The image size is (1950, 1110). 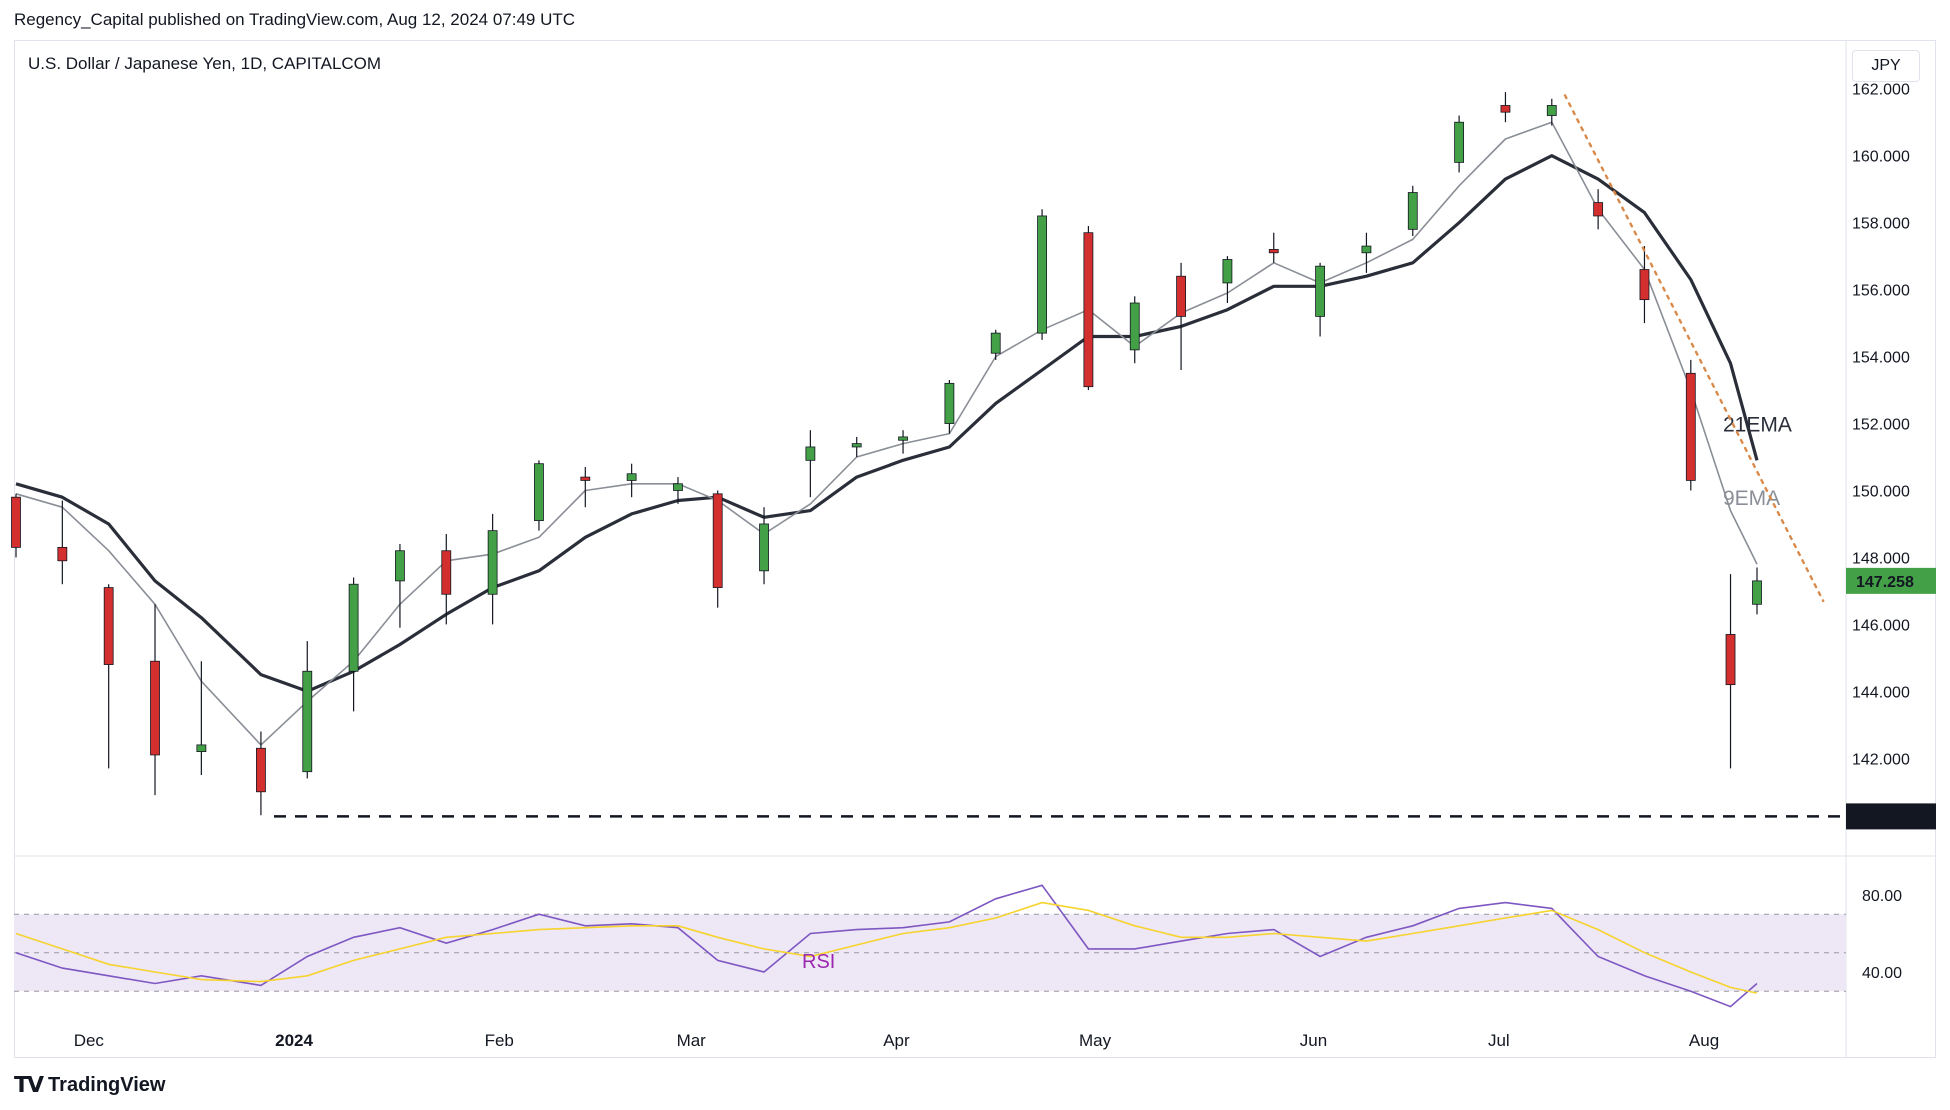 What do you see at coordinates (1757, 425) in the screenshot?
I see `ema-label-21ema: 21EMA` at bounding box center [1757, 425].